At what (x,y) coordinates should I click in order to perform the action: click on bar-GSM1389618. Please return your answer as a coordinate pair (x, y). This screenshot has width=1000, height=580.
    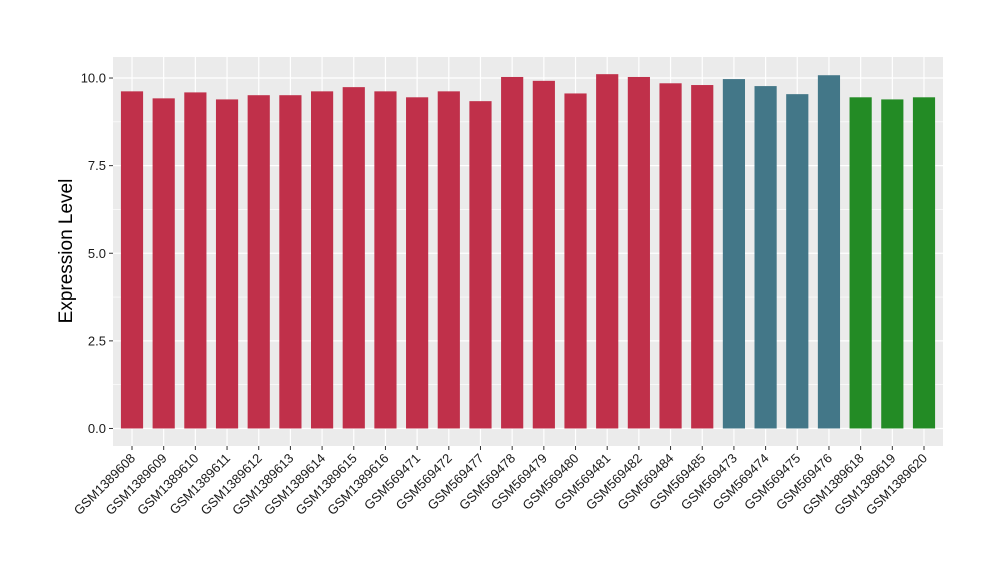
    Looking at the image, I should click on (860, 263).